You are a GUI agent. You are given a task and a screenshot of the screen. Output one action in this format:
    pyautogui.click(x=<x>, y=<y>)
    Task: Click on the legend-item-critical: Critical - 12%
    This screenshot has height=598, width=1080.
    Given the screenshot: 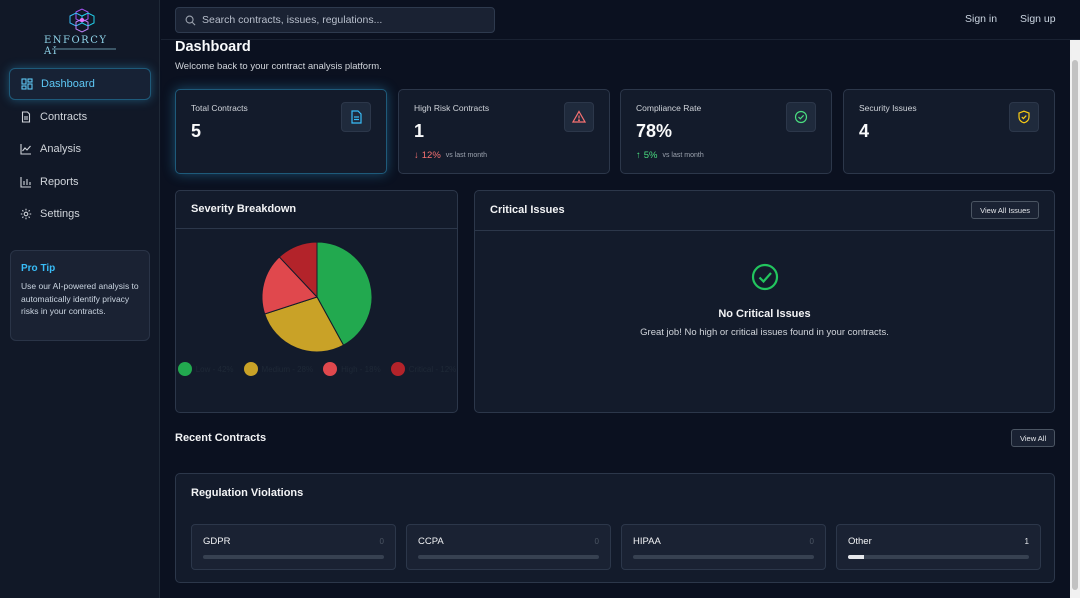 What is the action you would take?
    pyautogui.click(x=423, y=369)
    